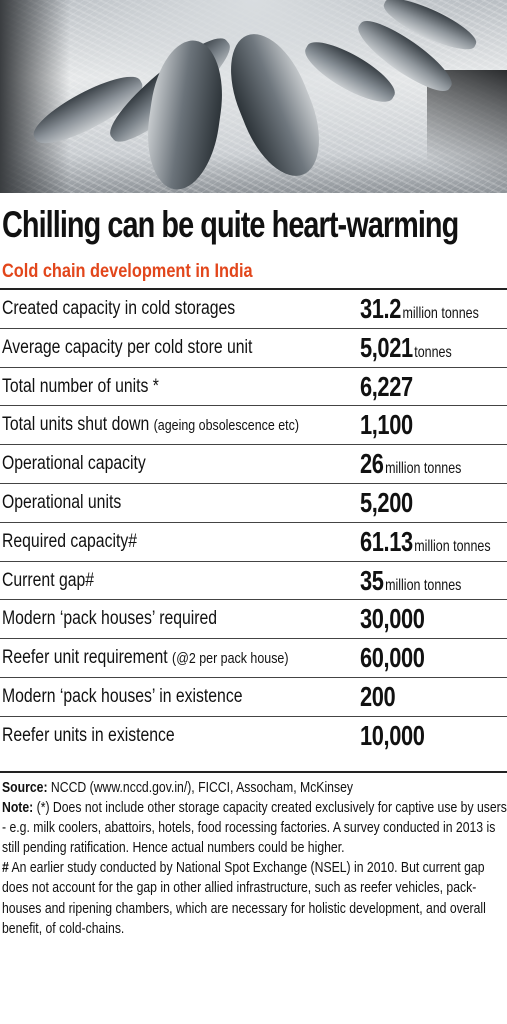 The image size is (507, 1024). Describe the element at coordinates (110, 619) in the screenshot. I see `row-label: Modern ‘pack houses’ required` at that location.